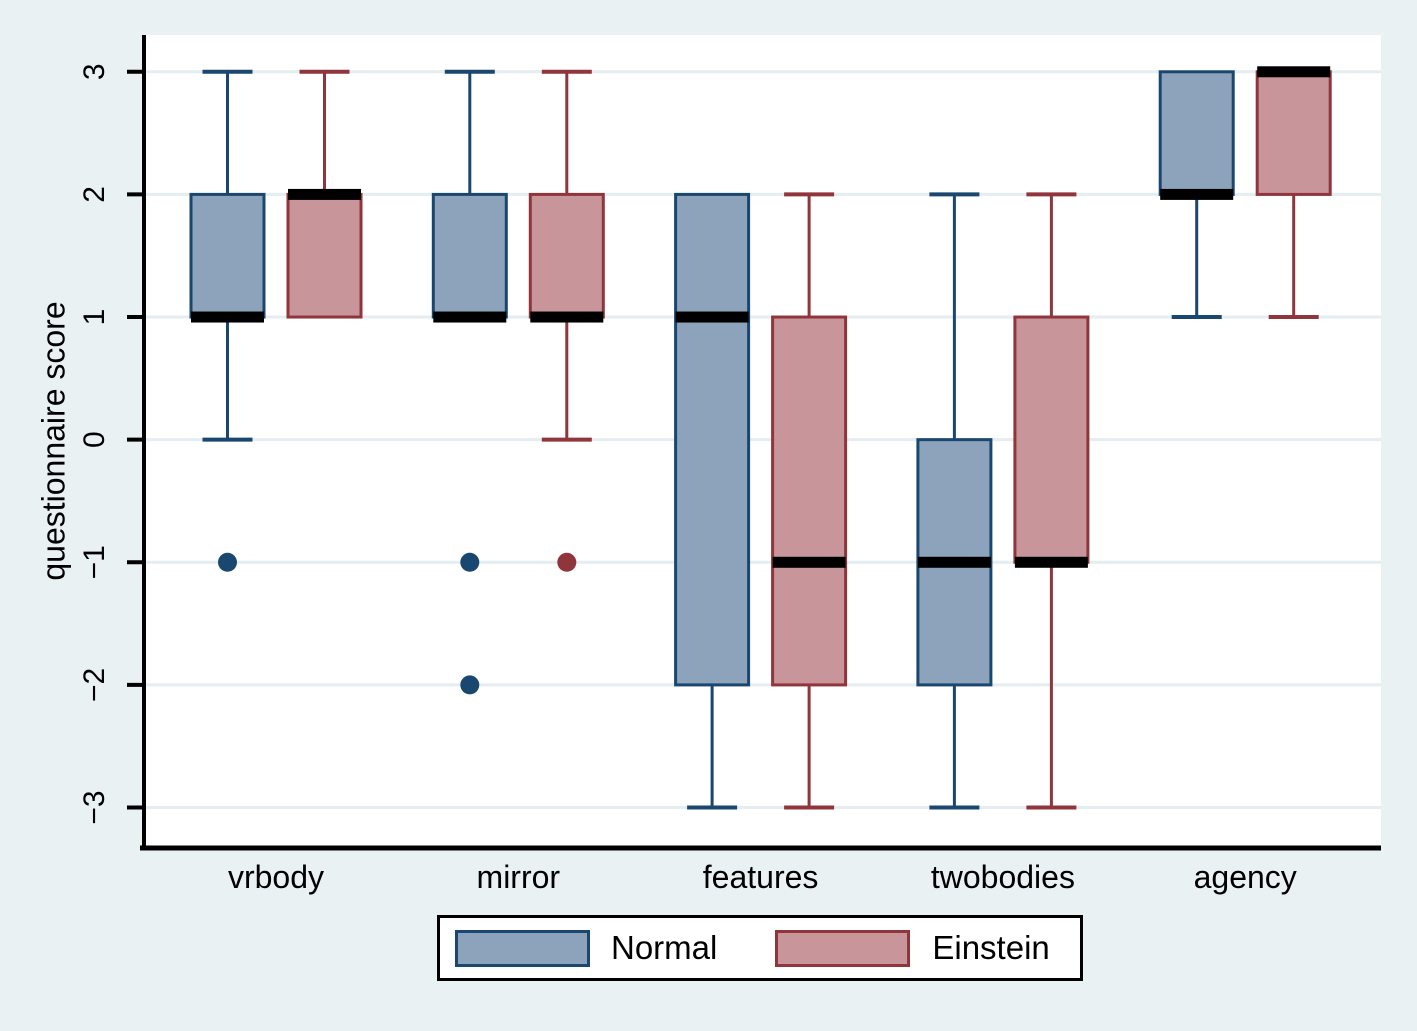  Describe the element at coordinates (809, 501) in the screenshot. I see `box-einstein-features` at that location.